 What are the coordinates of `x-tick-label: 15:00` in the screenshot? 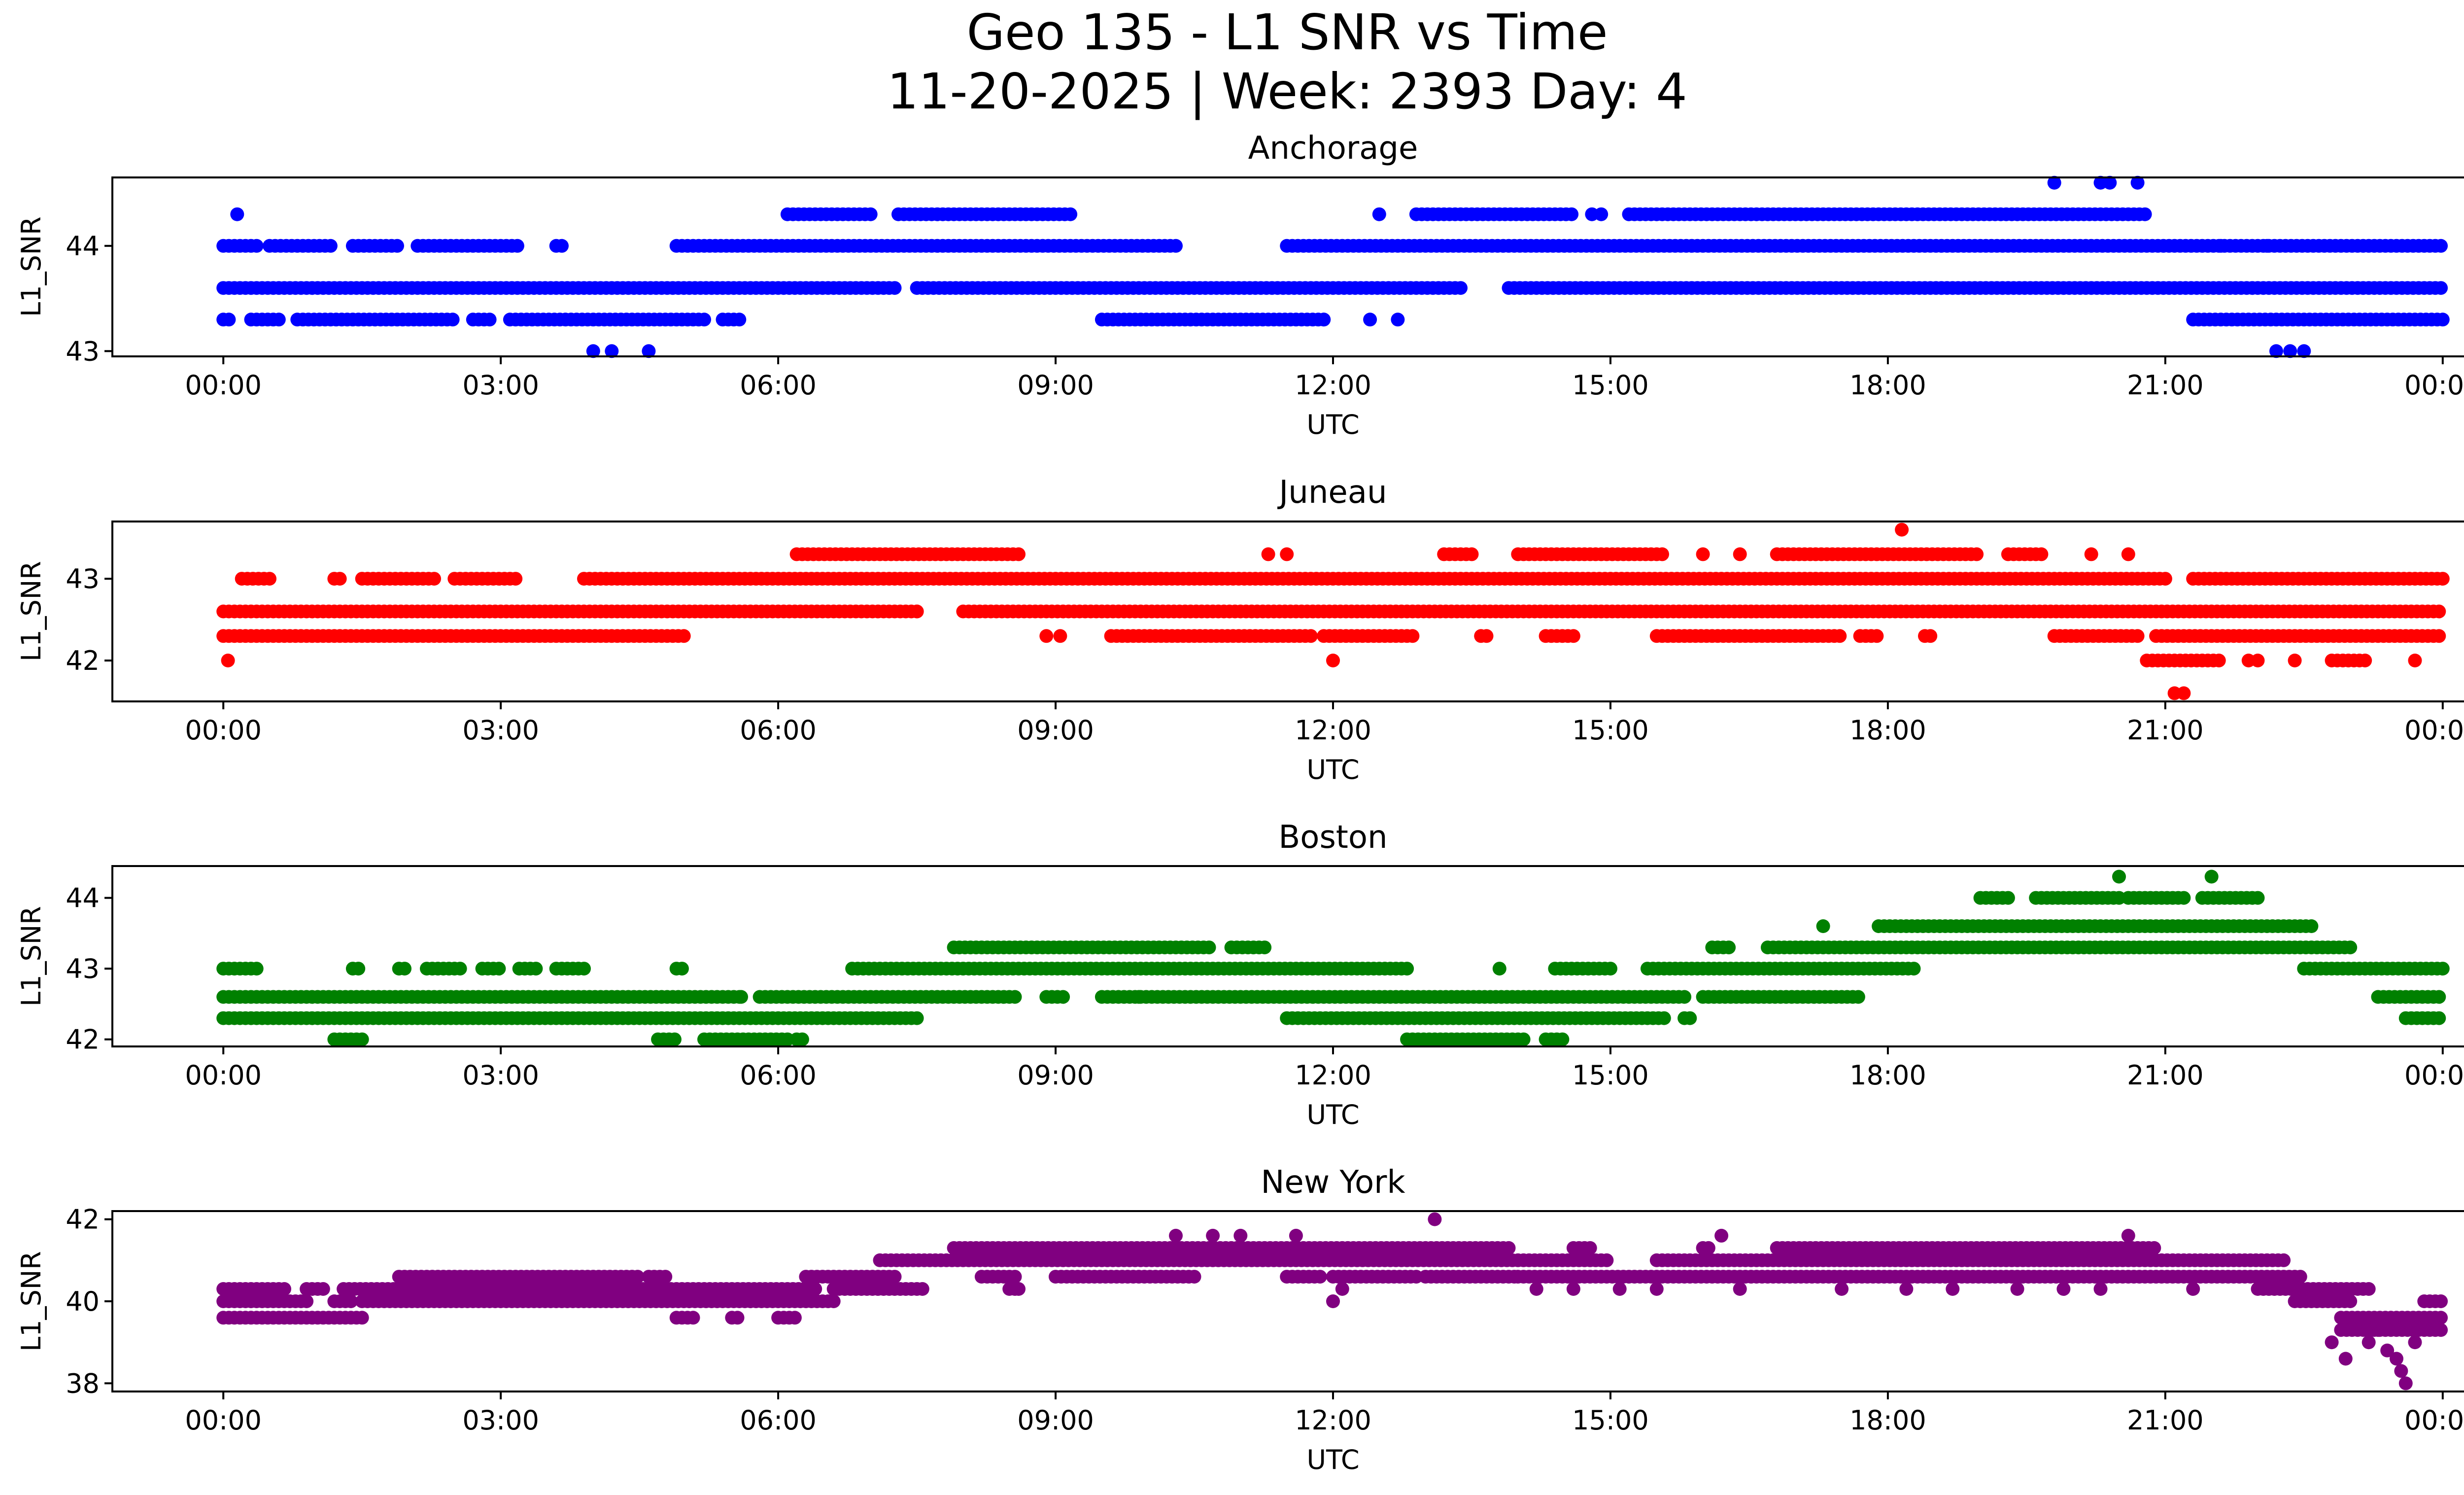 It's located at (1610, 1420).